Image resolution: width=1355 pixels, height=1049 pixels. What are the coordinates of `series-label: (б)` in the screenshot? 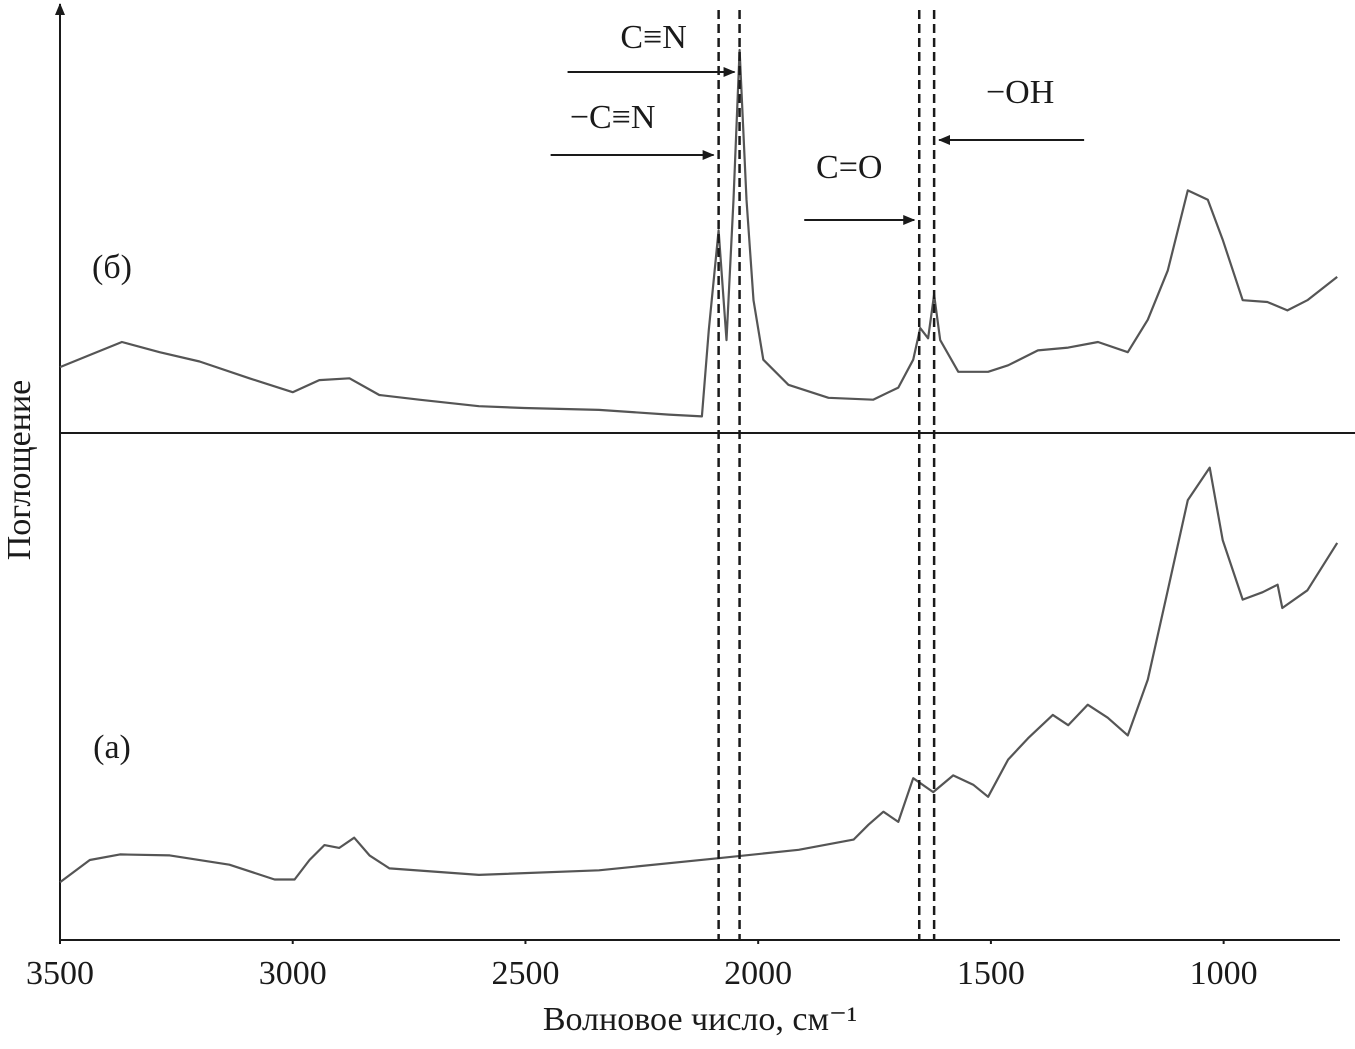 It's located at (112, 267).